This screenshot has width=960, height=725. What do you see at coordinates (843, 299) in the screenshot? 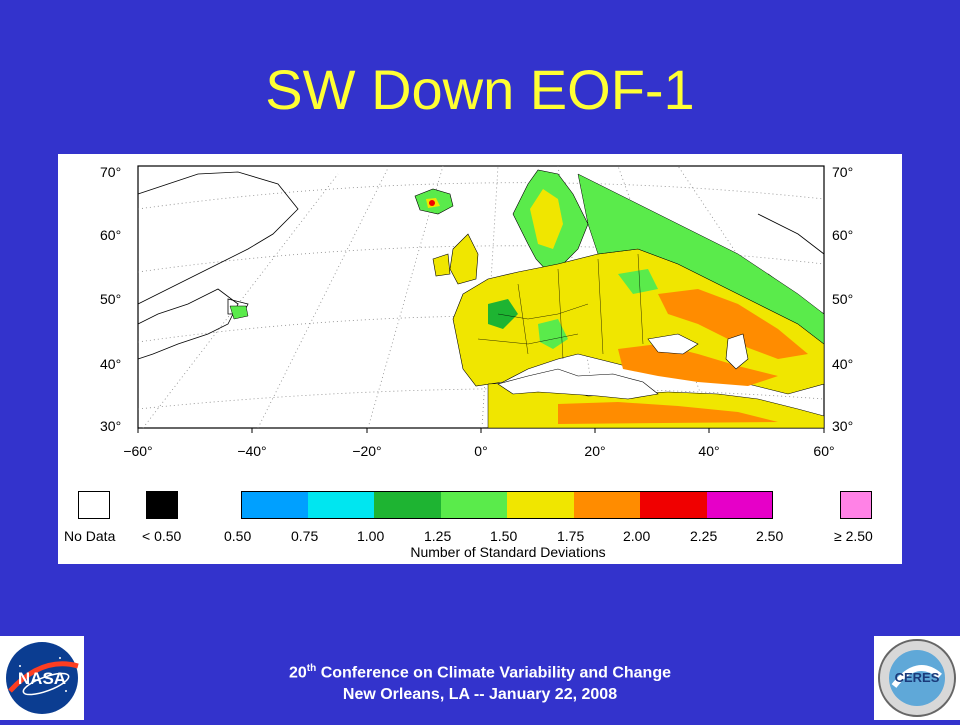
I see `lat-label-right: 50°` at bounding box center [843, 299].